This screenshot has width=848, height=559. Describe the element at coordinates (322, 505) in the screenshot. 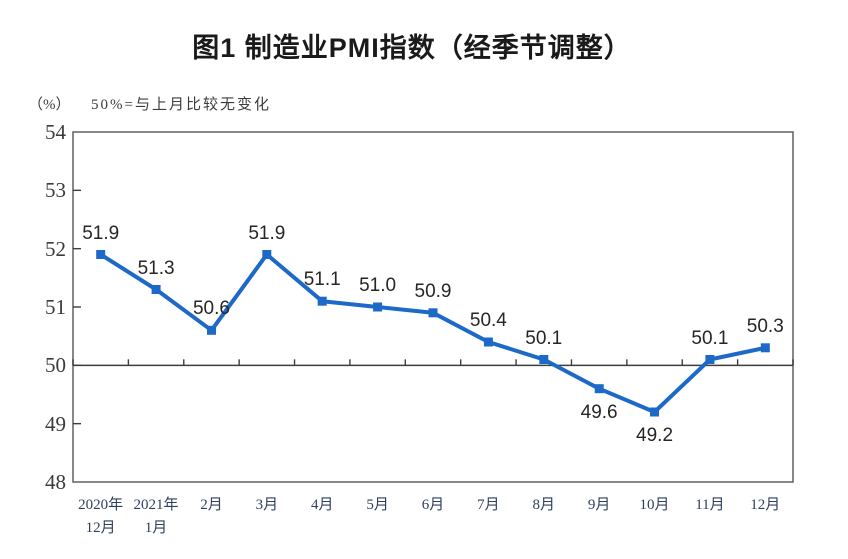

I see `x-axis-tick-label: 4月` at that location.